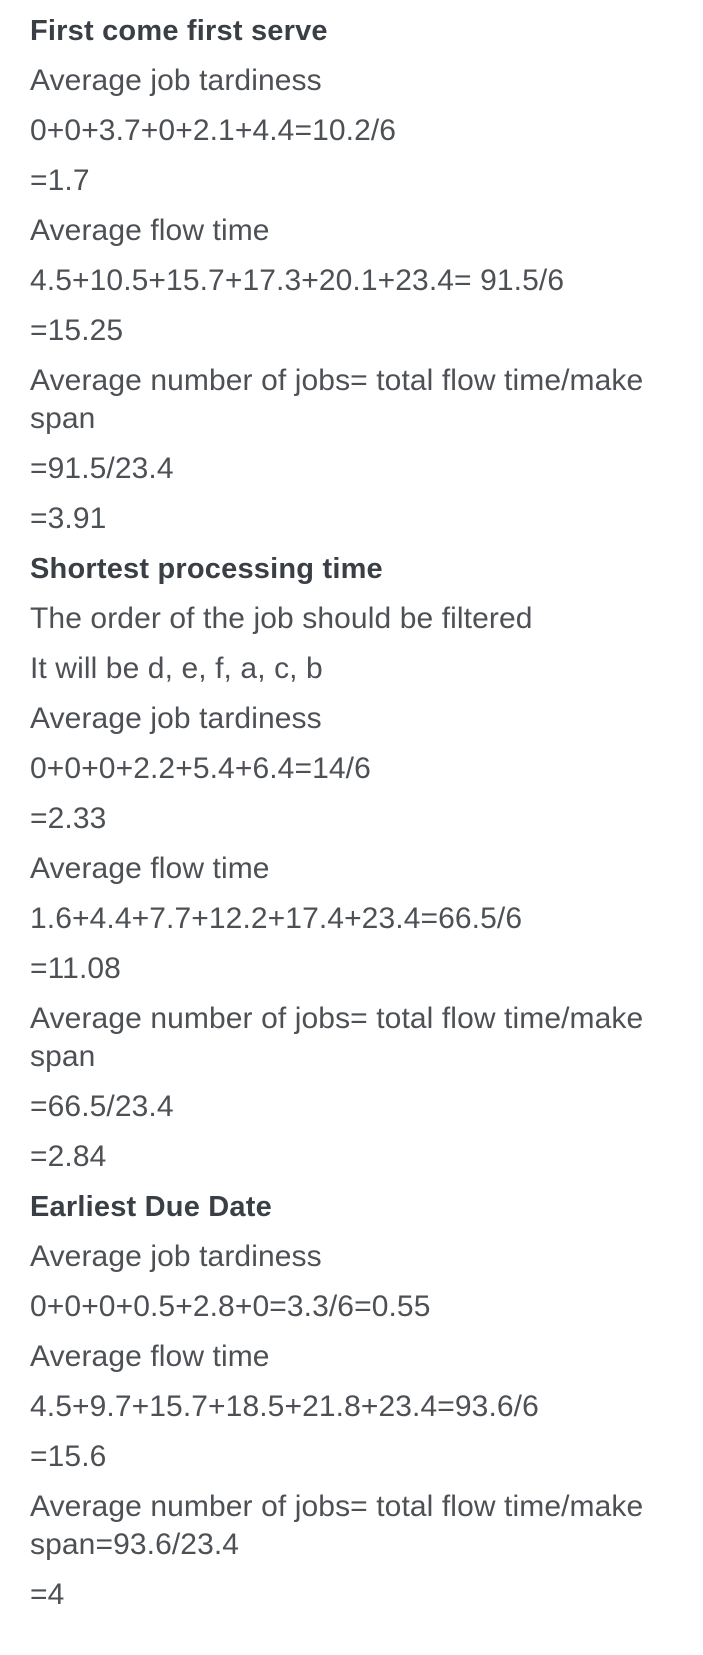 This screenshot has height=1655, width=703. Describe the element at coordinates (68, 818) in the screenshot. I see `doc-line: =2.33` at that location.